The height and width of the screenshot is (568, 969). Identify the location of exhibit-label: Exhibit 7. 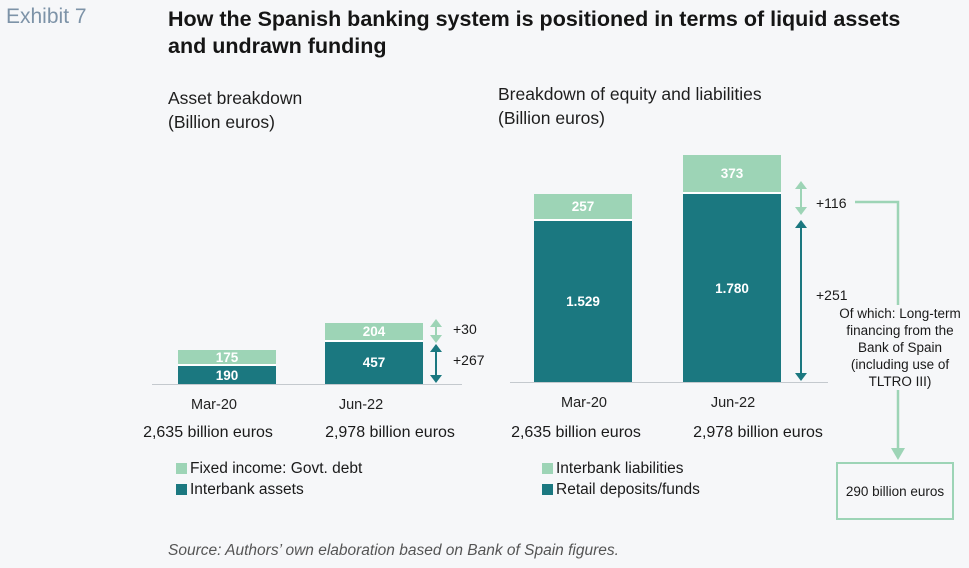
(46, 16).